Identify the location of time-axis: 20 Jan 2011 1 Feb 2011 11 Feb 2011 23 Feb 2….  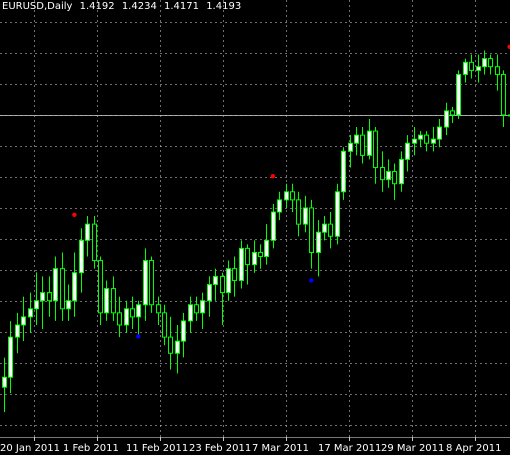
(255, 445).